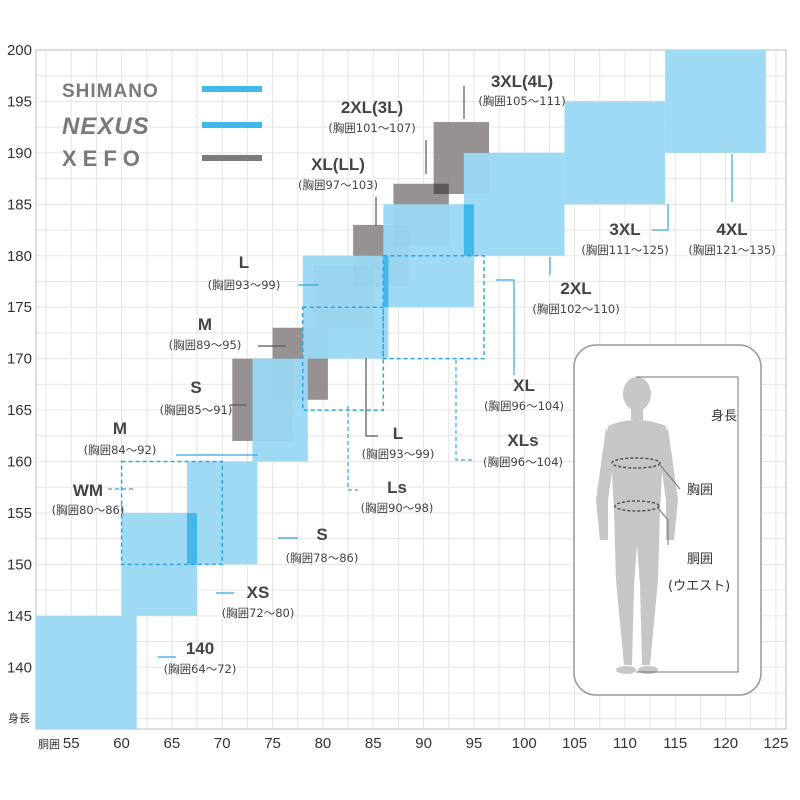 This screenshot has width=800, height=800. Describe the element at coordinates (575, 309) in the screenshot. I see `chest-label-shimano-2XL: (胸囲102〜110)` at that location.